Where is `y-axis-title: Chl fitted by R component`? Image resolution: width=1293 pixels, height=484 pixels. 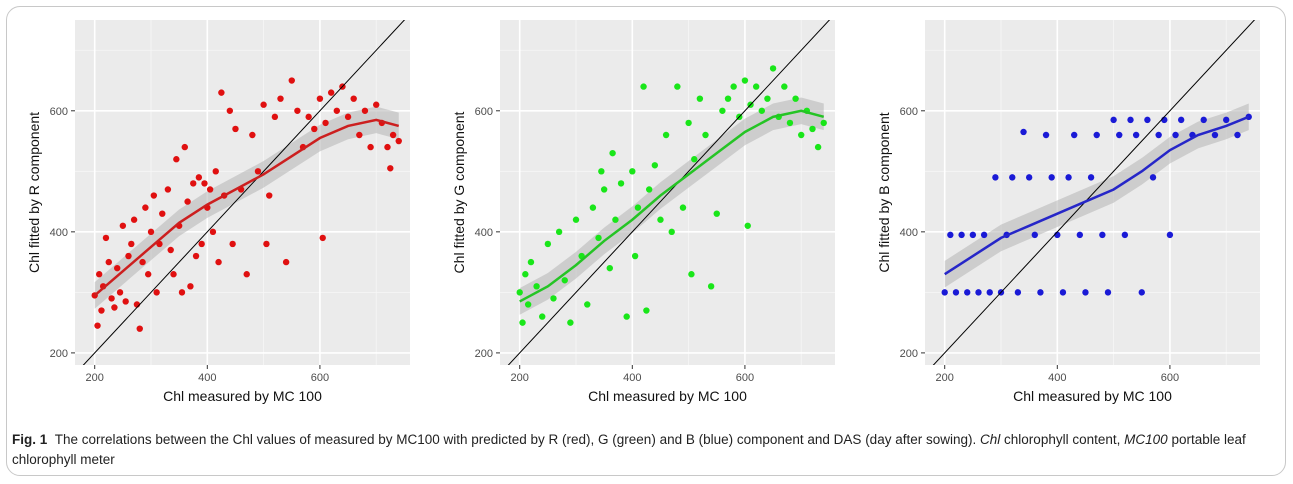 y-axis-title: Chl fitted by R component is located at coordinates (34, 192).